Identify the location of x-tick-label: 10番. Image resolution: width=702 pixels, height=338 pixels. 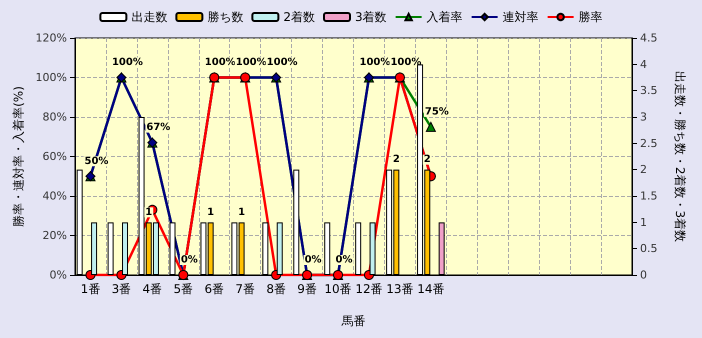
(338, 289).